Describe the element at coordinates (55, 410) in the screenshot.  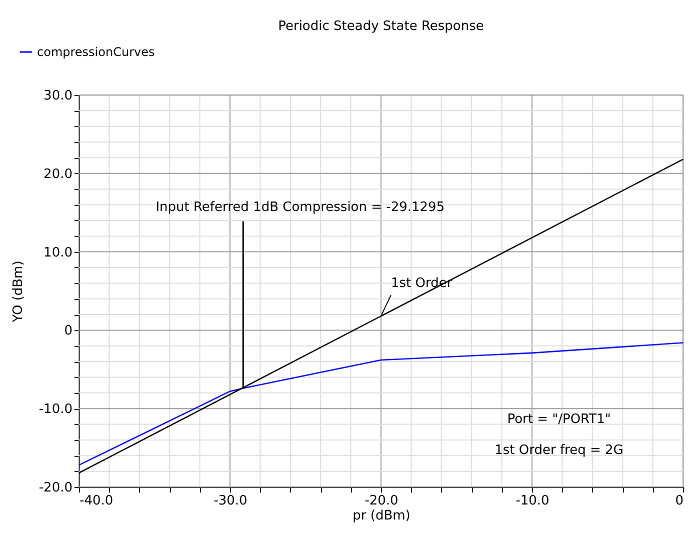
I see `y-tick-label: -10.0` at that location.